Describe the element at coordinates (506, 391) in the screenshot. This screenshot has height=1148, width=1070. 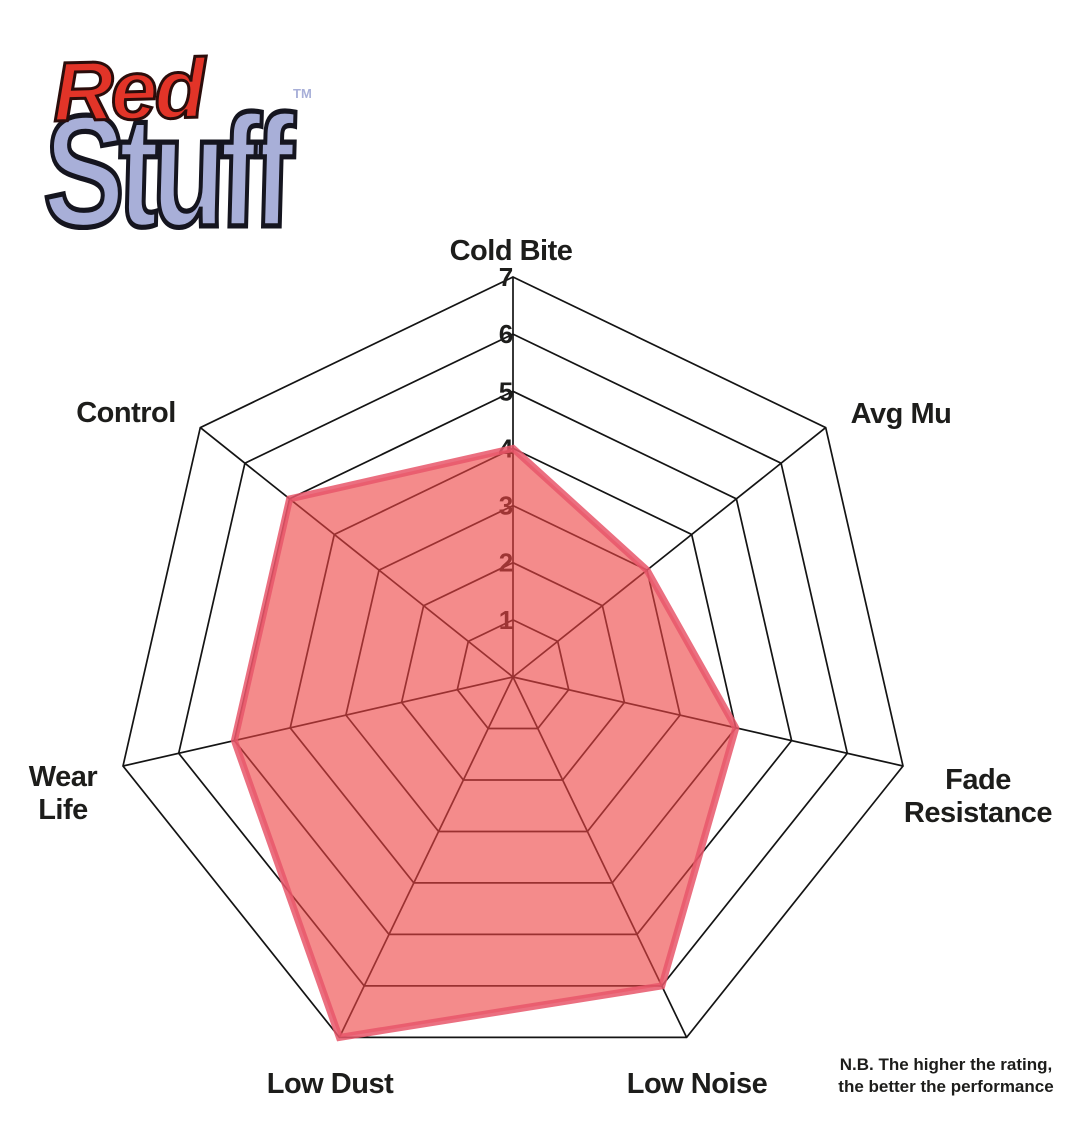
I see `scale-tick-5: 5` at that location.